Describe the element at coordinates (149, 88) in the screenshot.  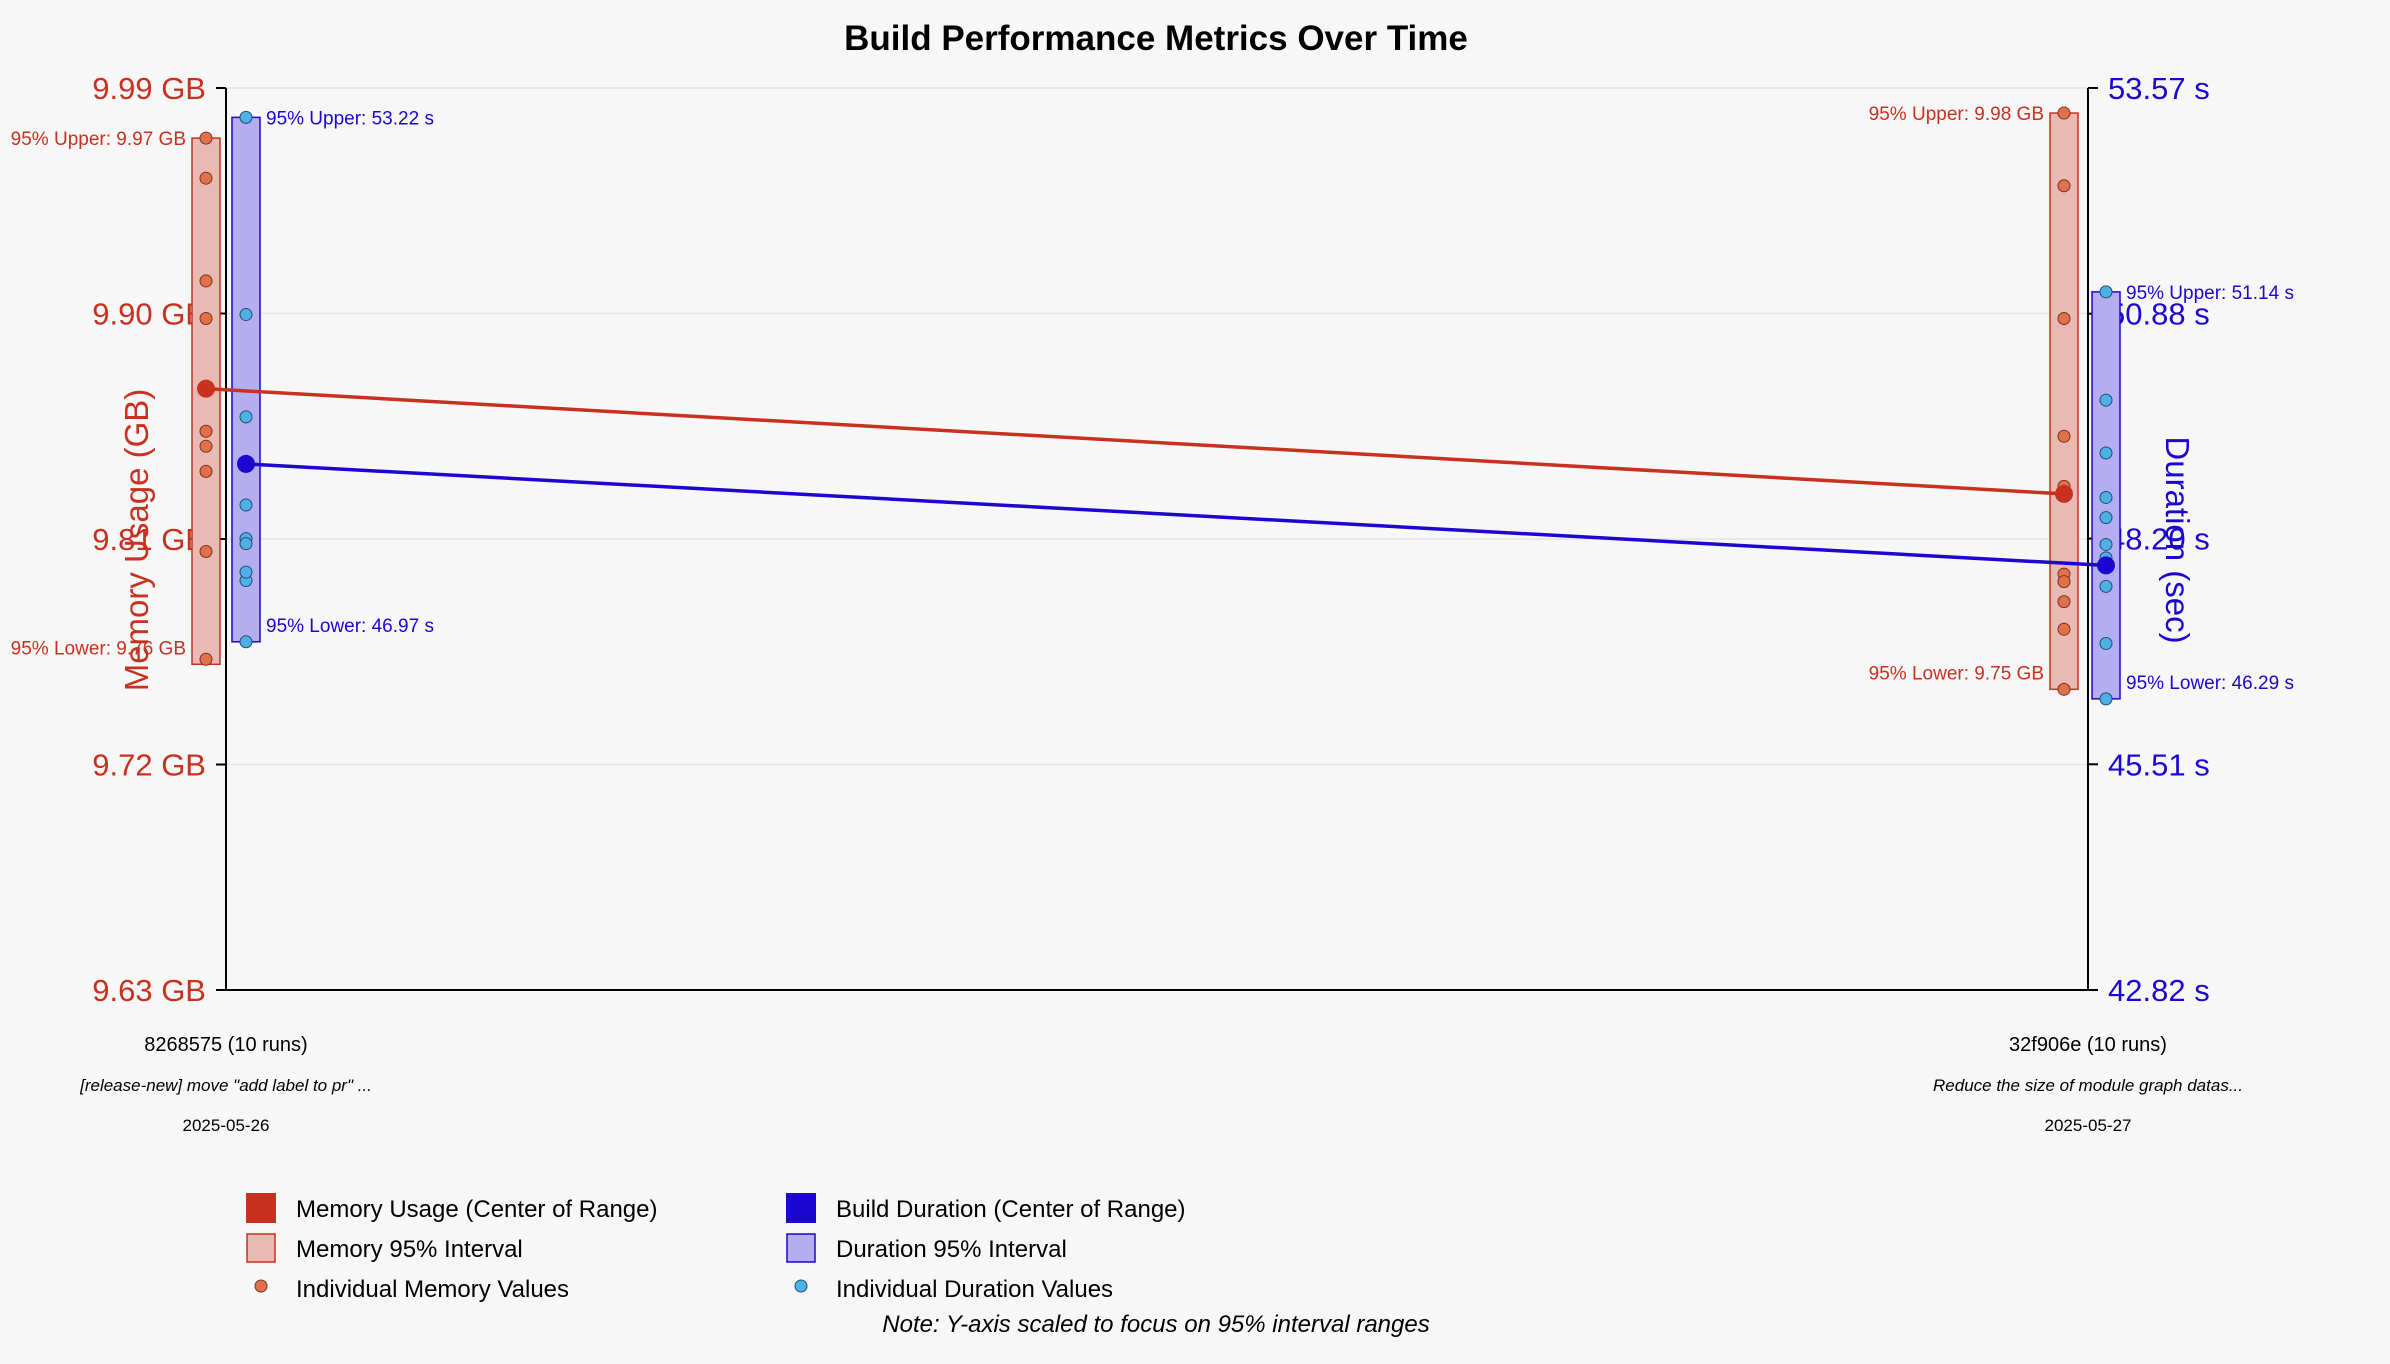
I see `left-tick-label: 9.99 GB` at that location.